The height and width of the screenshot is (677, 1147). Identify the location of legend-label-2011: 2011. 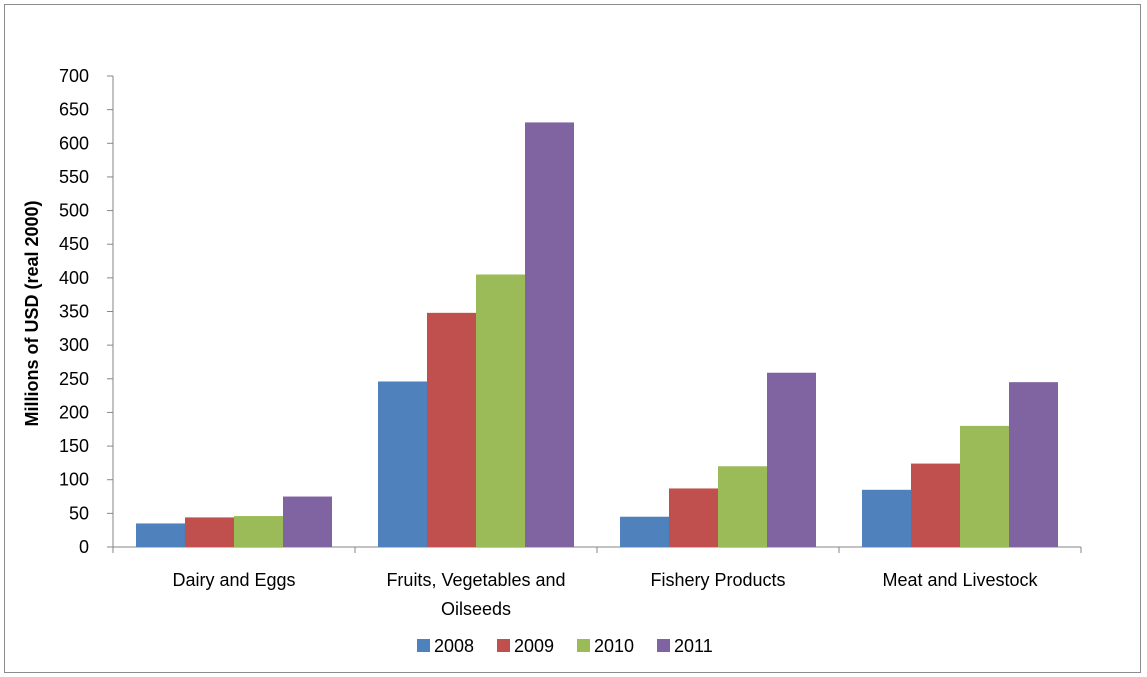
(693, 646).